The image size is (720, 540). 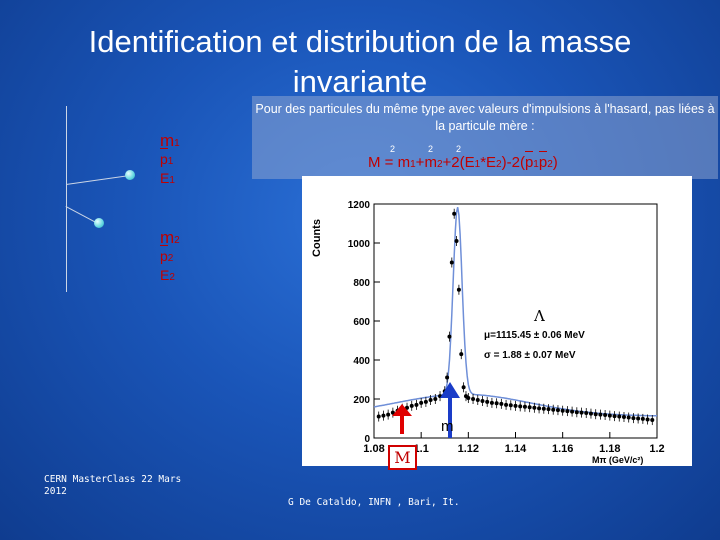 What do you see at coordinates (402, 457) in the screenshot?
I see `big-m-marker: M` at bounding box center [402, 457].